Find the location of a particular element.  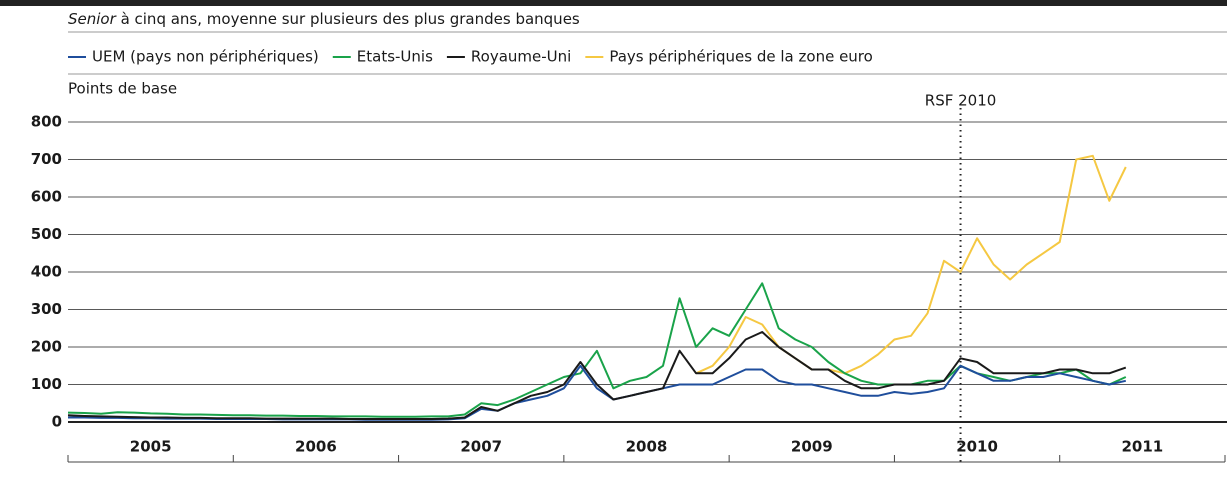

y-tick-label: 0 is located at coordinates (57, 422).